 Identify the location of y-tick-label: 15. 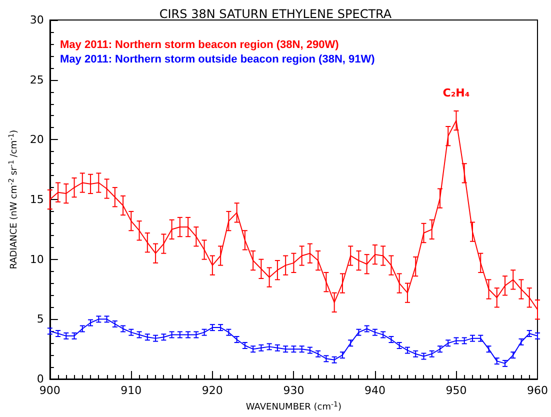
(37, 199).